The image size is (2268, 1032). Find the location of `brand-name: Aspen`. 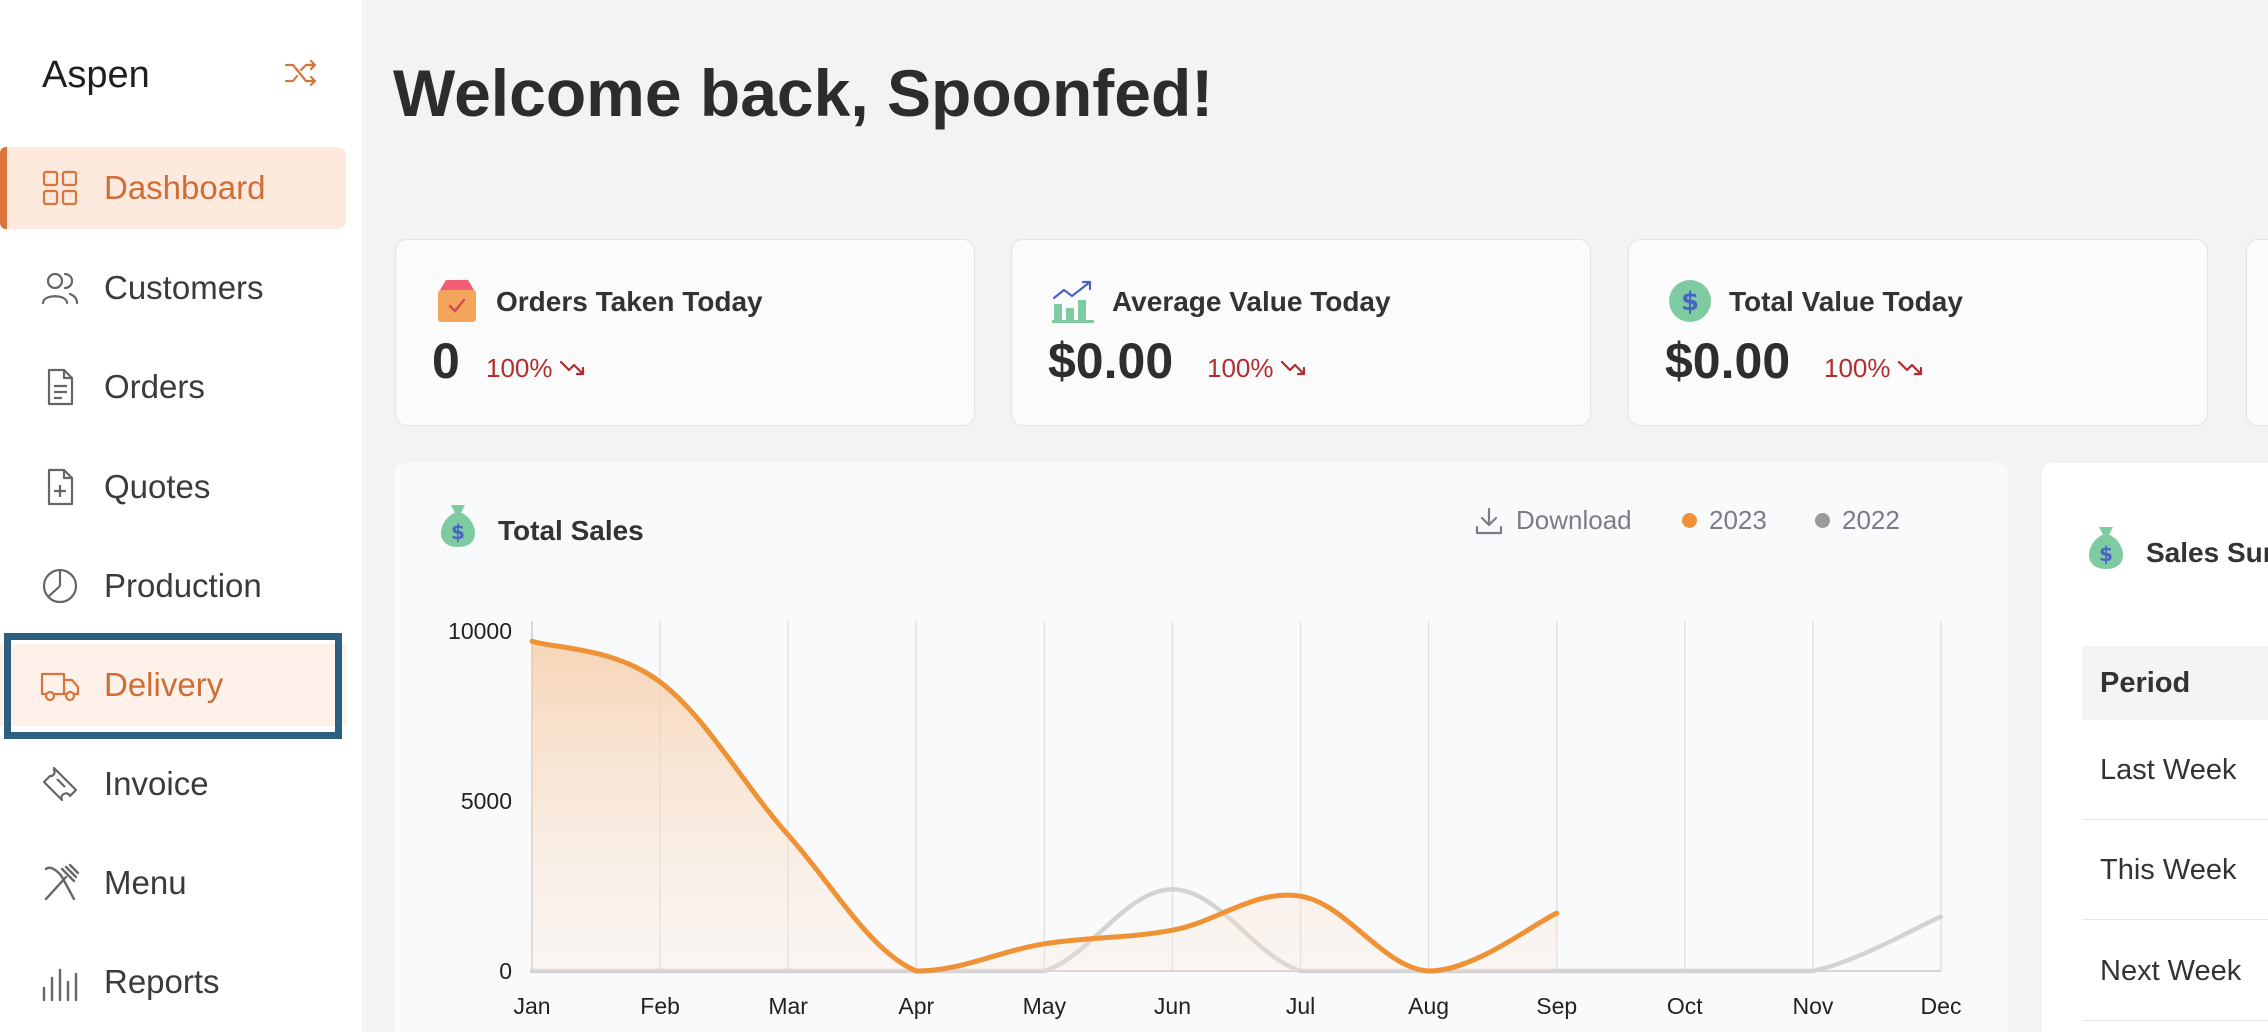

brand-name: Aspen is located at coordinates (96, 75).